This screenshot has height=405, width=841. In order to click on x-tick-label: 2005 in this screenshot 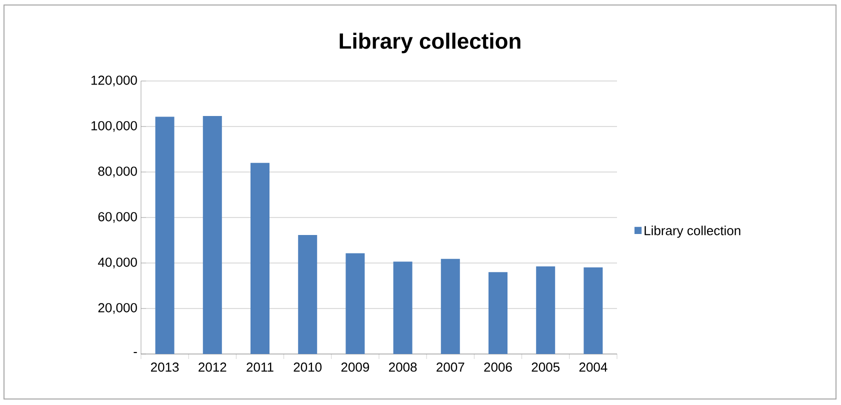, I will do `click(546, 367)`.